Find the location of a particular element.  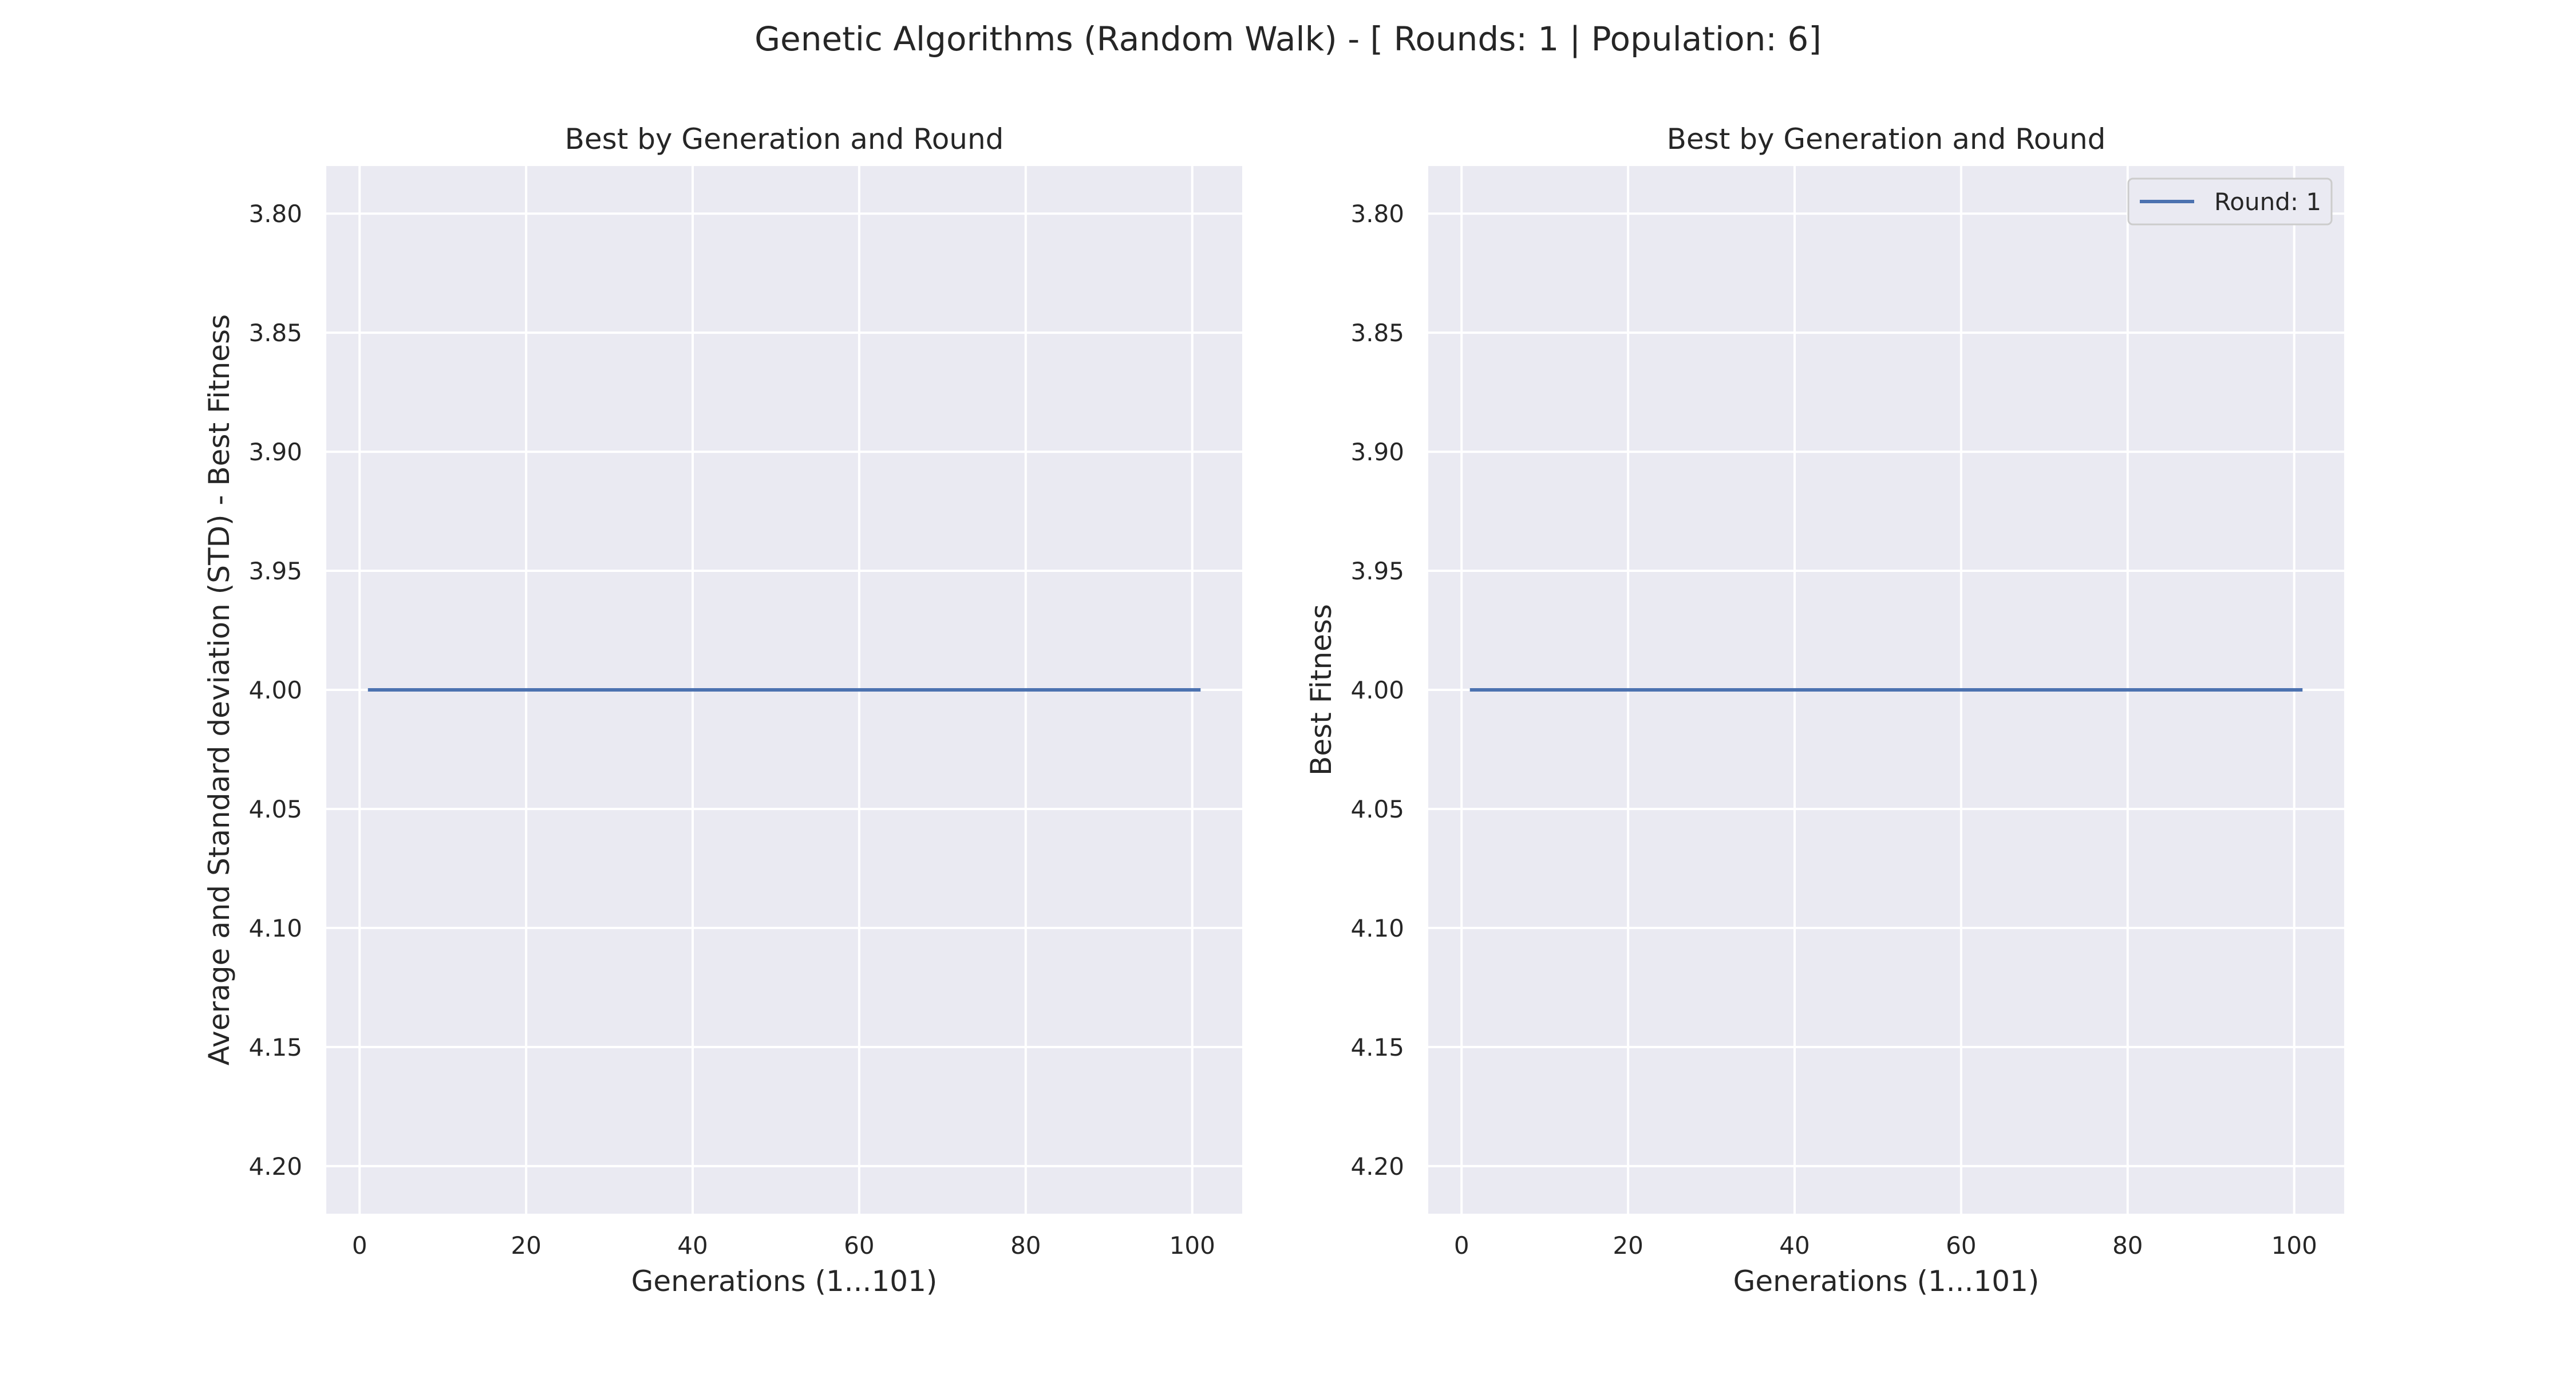

legend-box is located at coordinates (2230, 202).